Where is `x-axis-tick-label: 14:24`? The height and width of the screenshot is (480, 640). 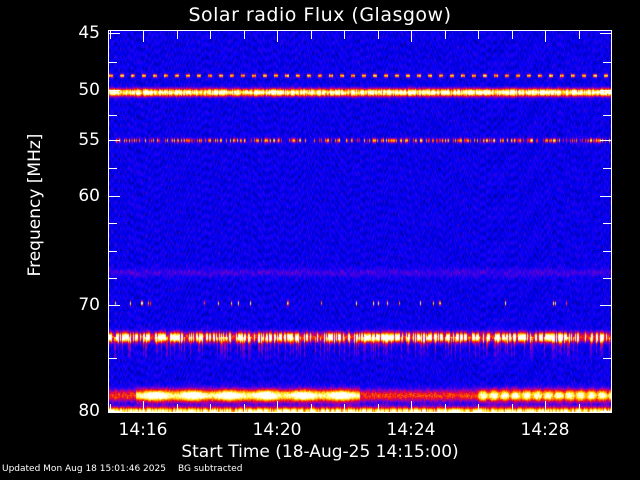
x-axis-tick-label: 14:24 is located at coordinates (411, 430).